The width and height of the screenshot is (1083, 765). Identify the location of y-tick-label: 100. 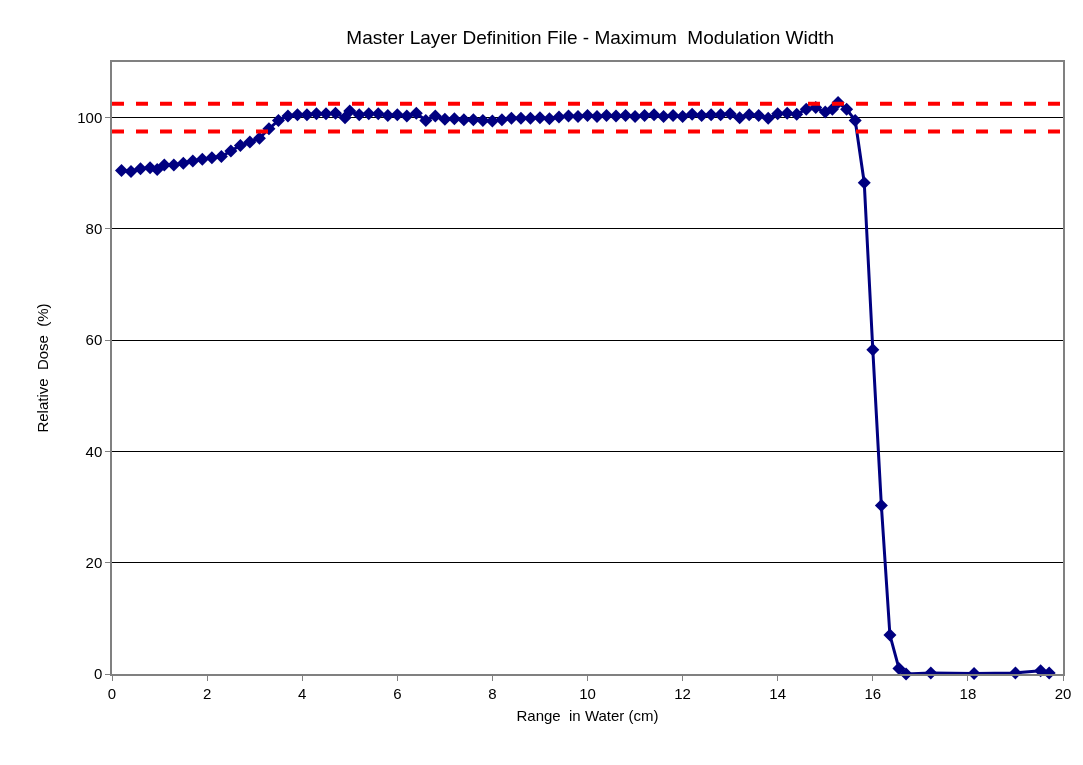
(90, 117).